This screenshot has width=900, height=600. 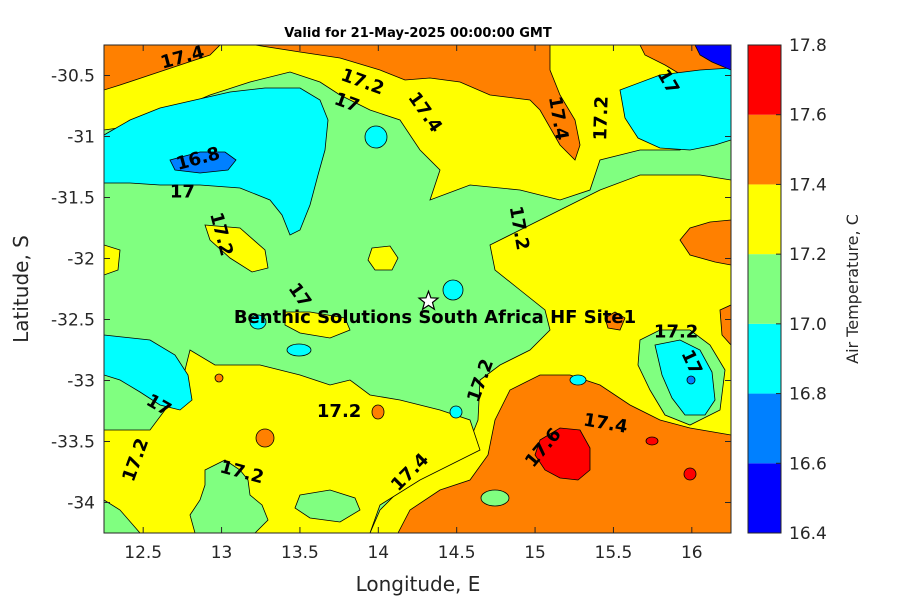 I want to click on x-tick-label: 14, so click(x=378, y=553).